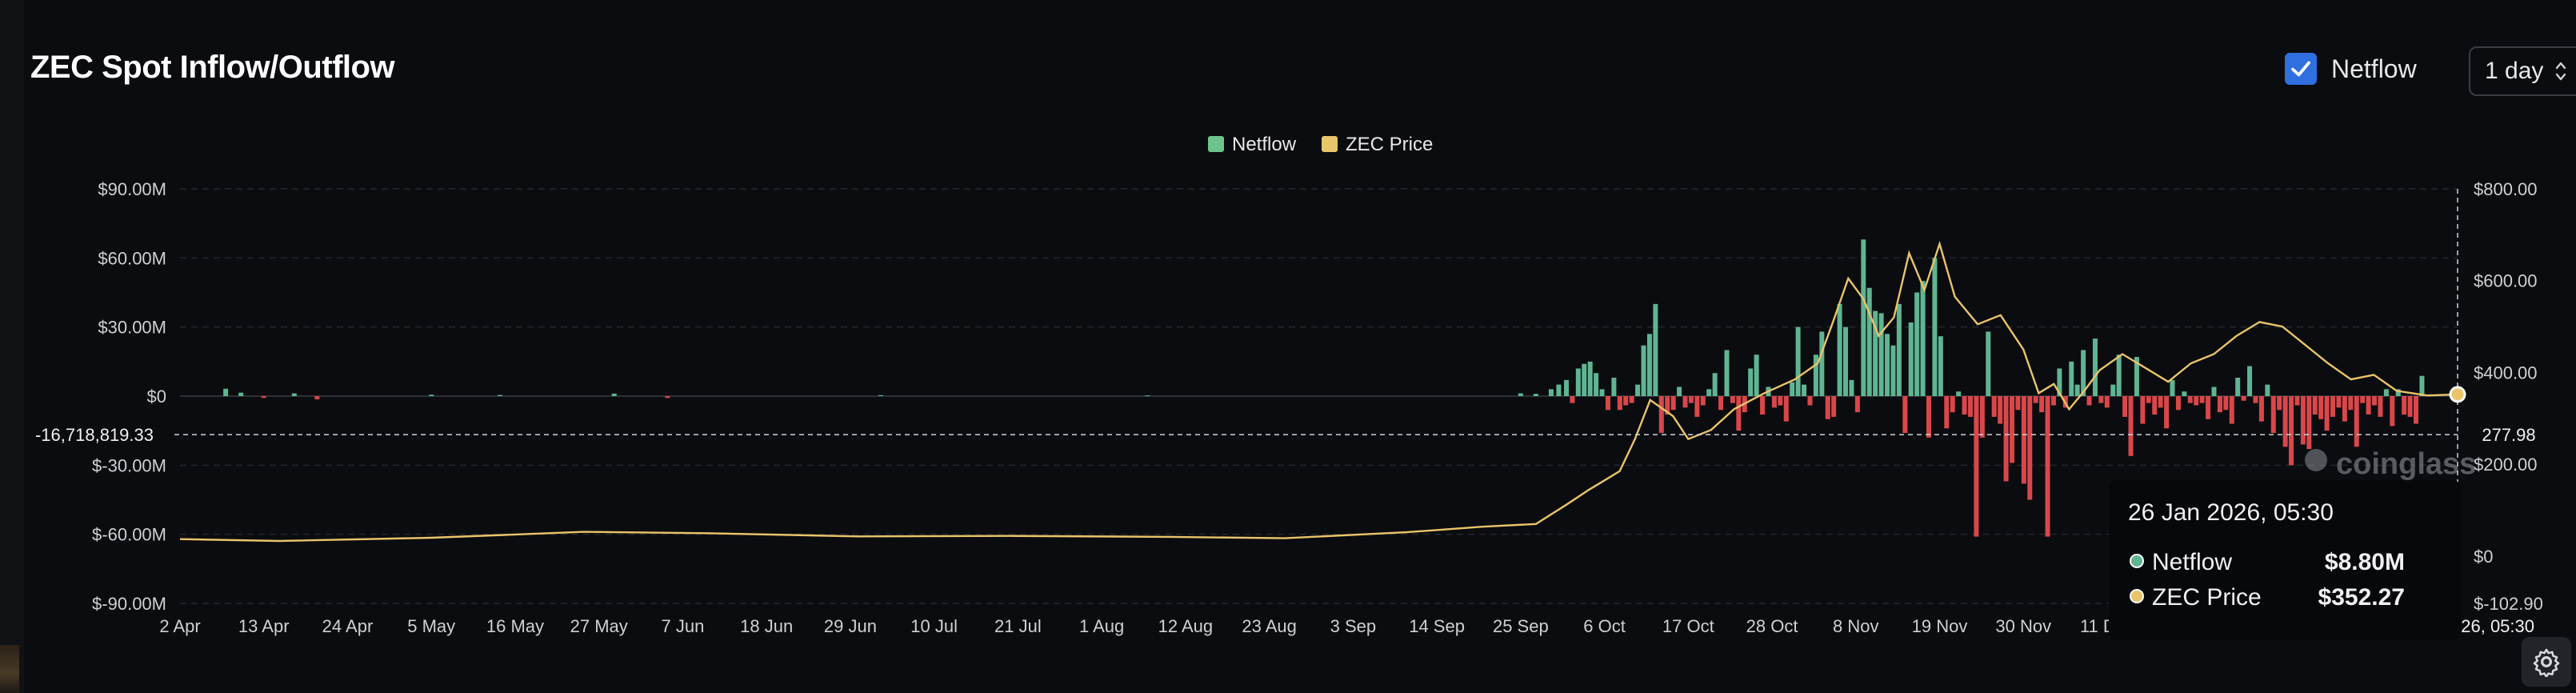 This screenshot has height=693, width=2576. I want to click on chevron-updown-icon, so click(2561, 71).